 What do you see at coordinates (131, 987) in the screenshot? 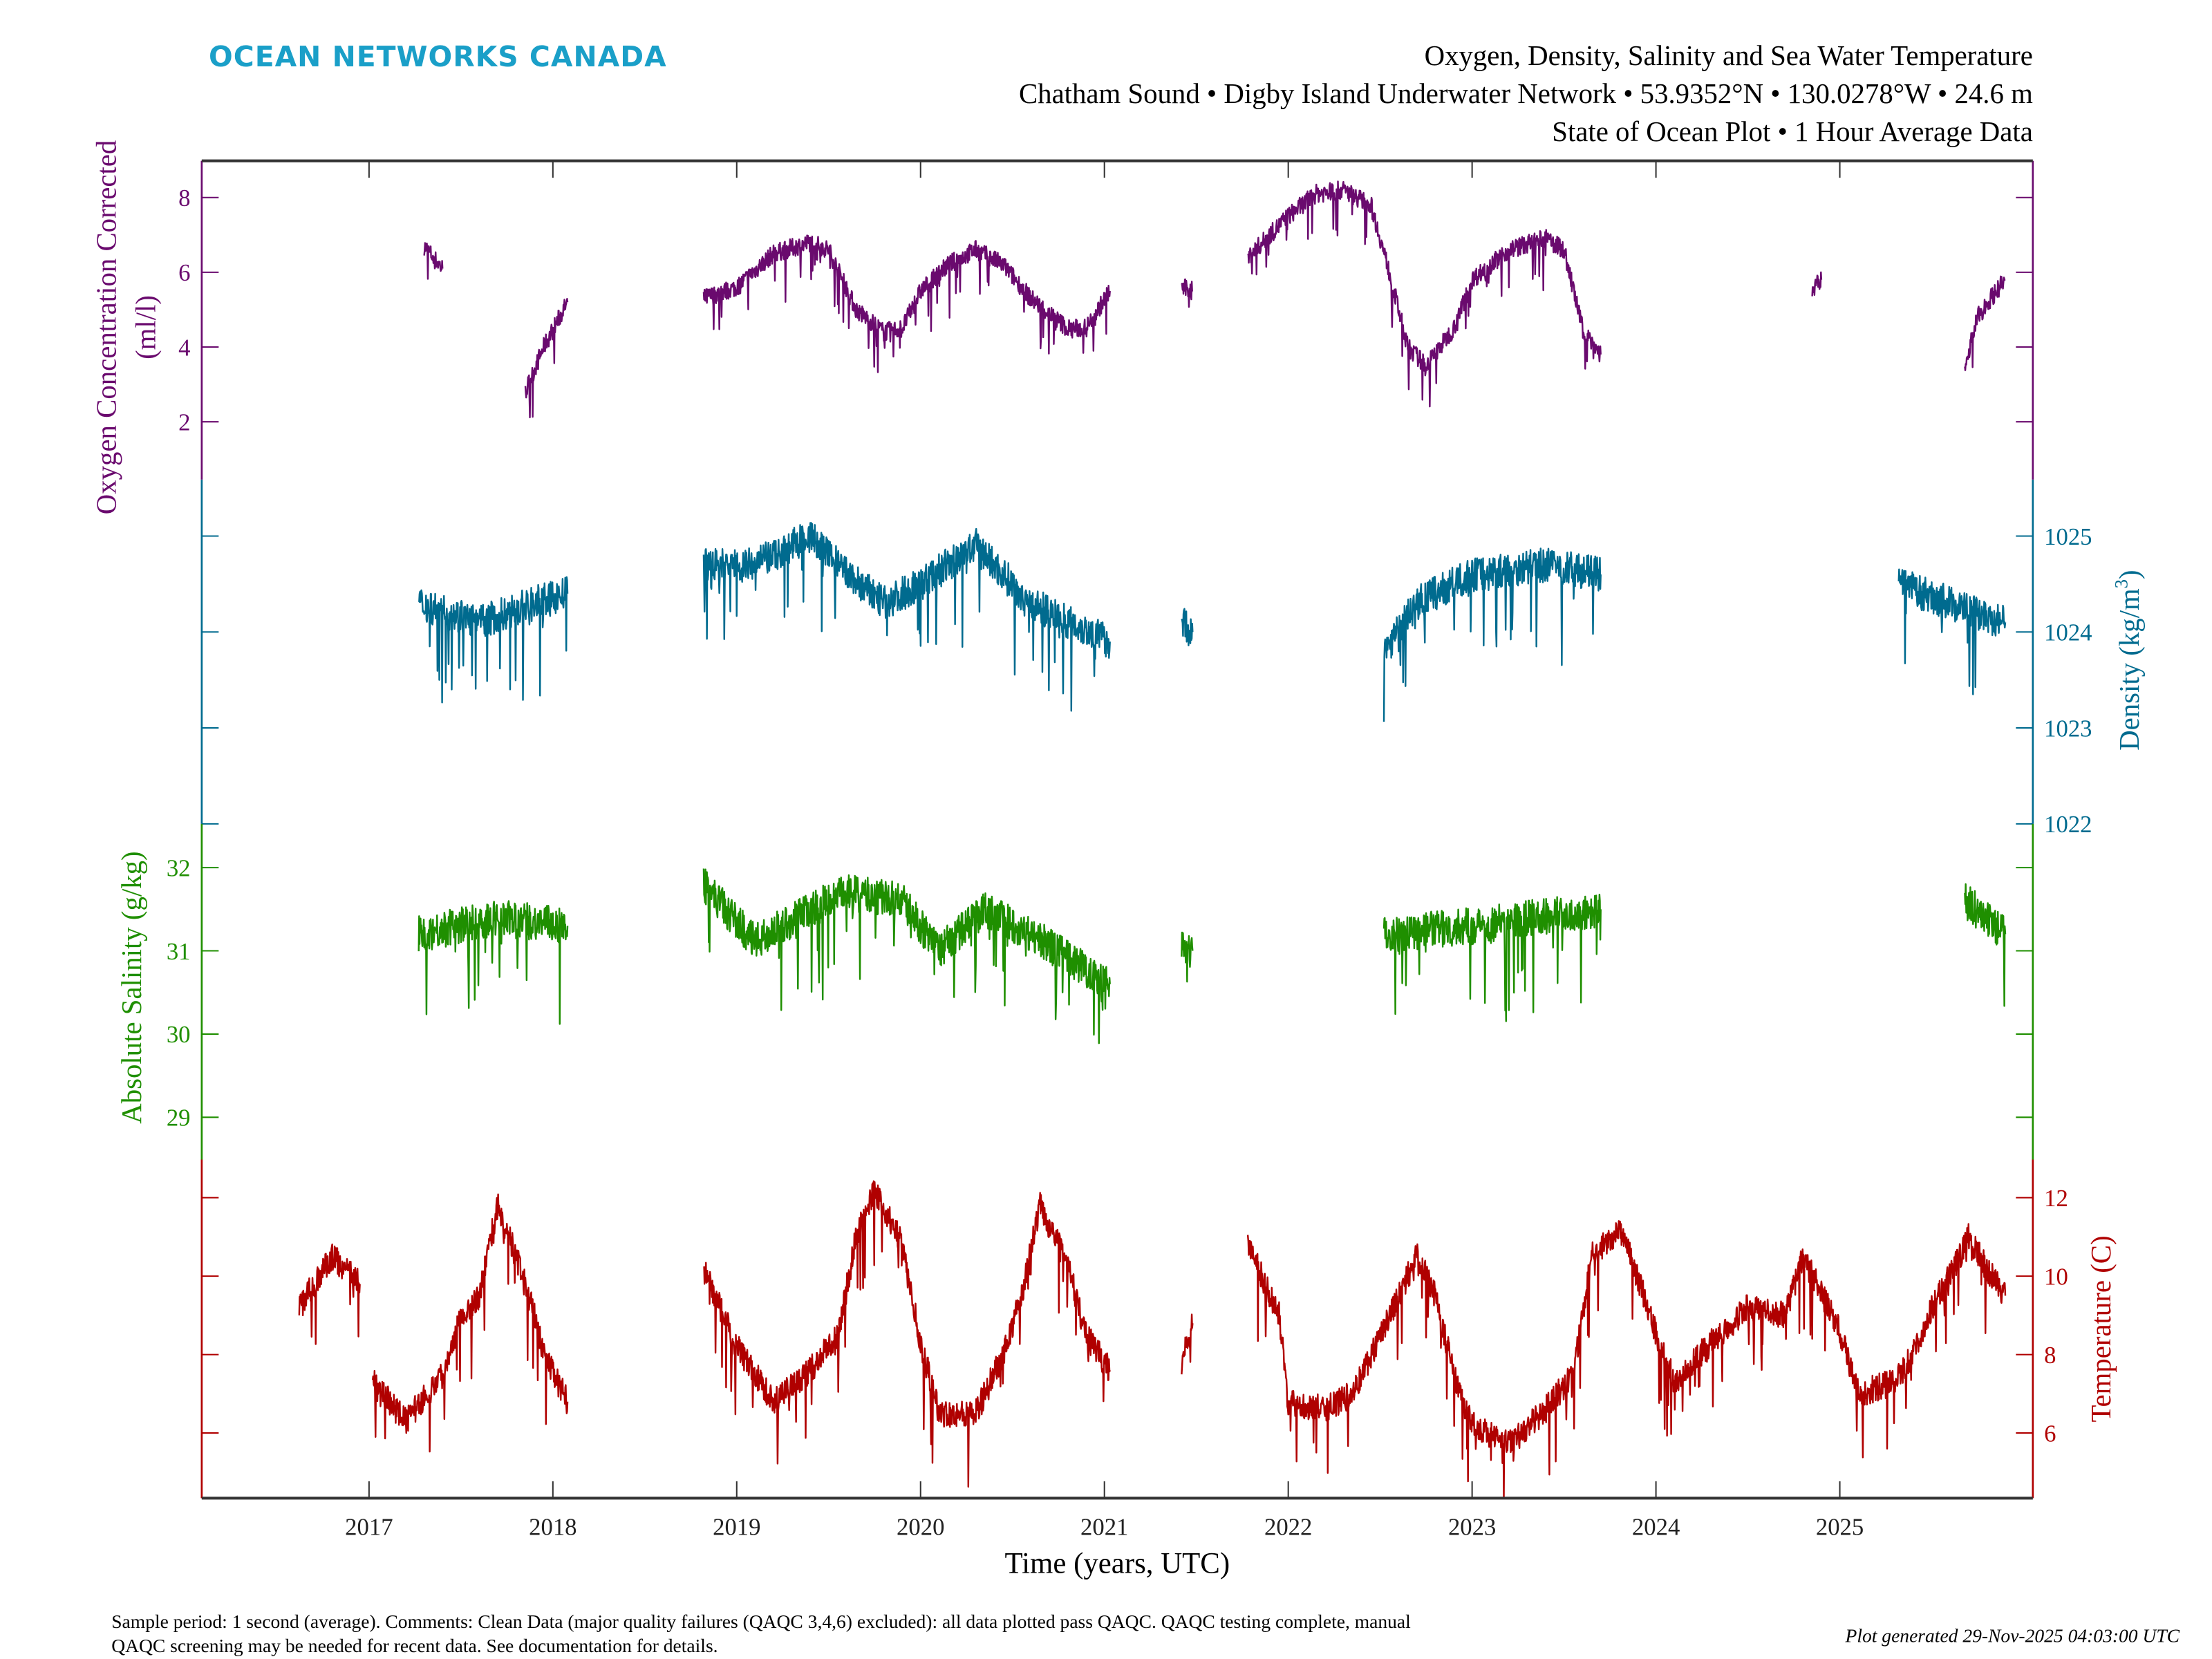
I see `salinity-axis-label: Absolute Salinity (g/kg)` at bounding box center [131, 987].